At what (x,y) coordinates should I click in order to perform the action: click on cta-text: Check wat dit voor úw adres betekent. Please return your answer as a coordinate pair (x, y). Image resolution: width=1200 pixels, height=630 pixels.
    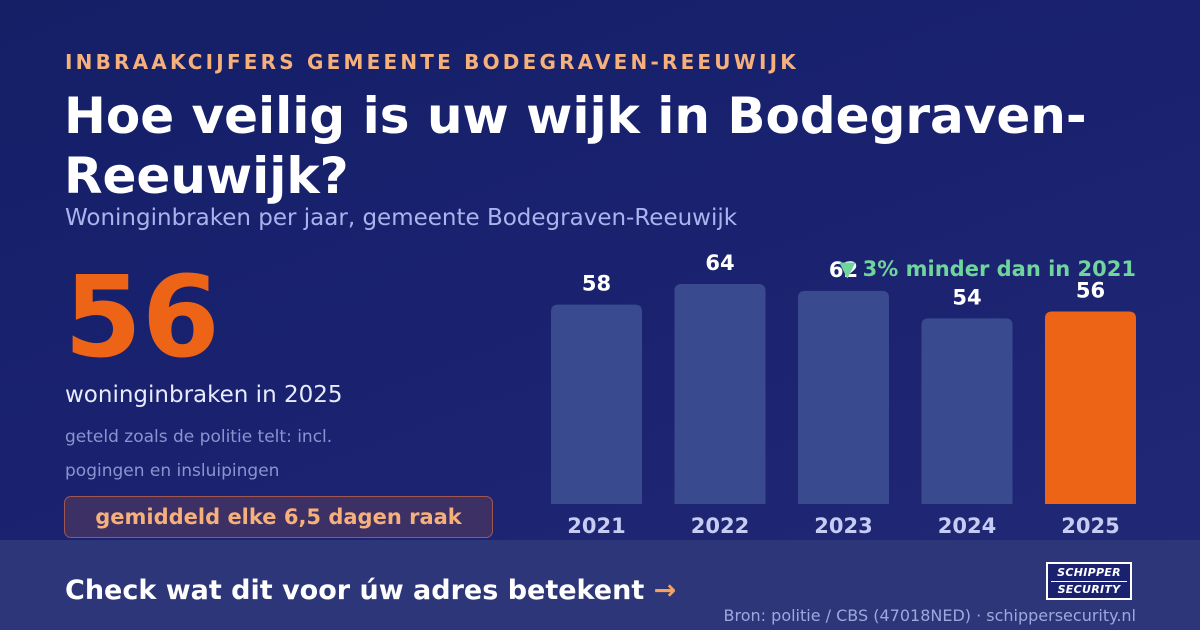
    Looking at the image, I should click on (355, 590).